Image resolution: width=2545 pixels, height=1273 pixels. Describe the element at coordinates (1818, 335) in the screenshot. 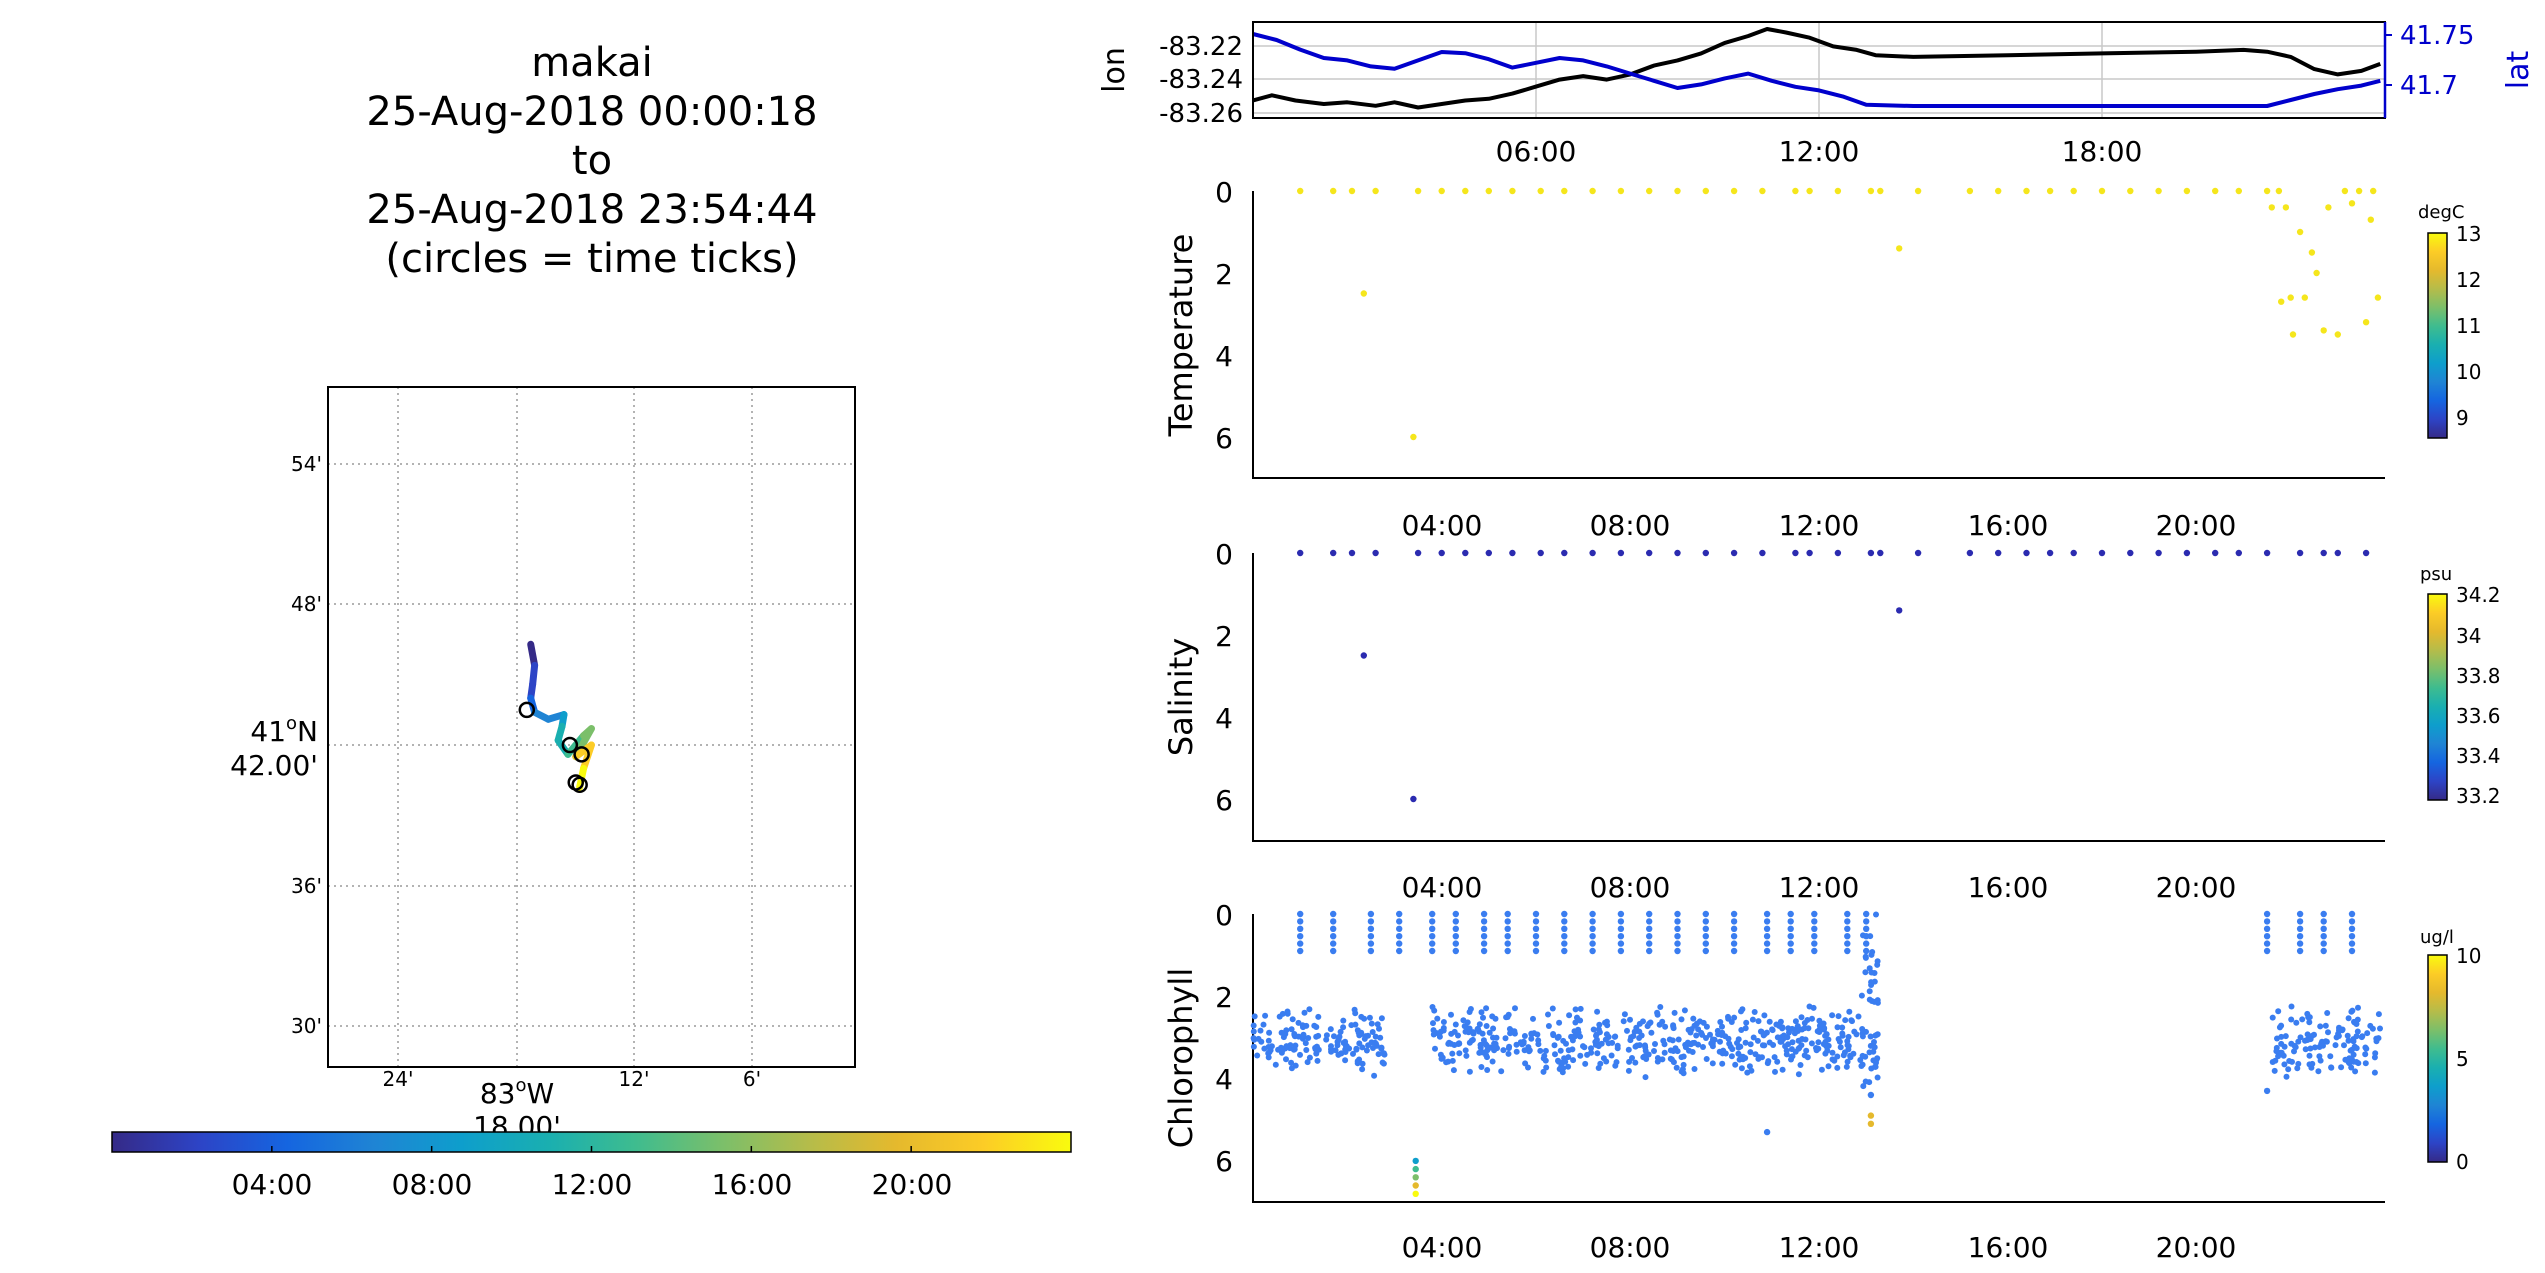

I see `temperature-axes` at that location.